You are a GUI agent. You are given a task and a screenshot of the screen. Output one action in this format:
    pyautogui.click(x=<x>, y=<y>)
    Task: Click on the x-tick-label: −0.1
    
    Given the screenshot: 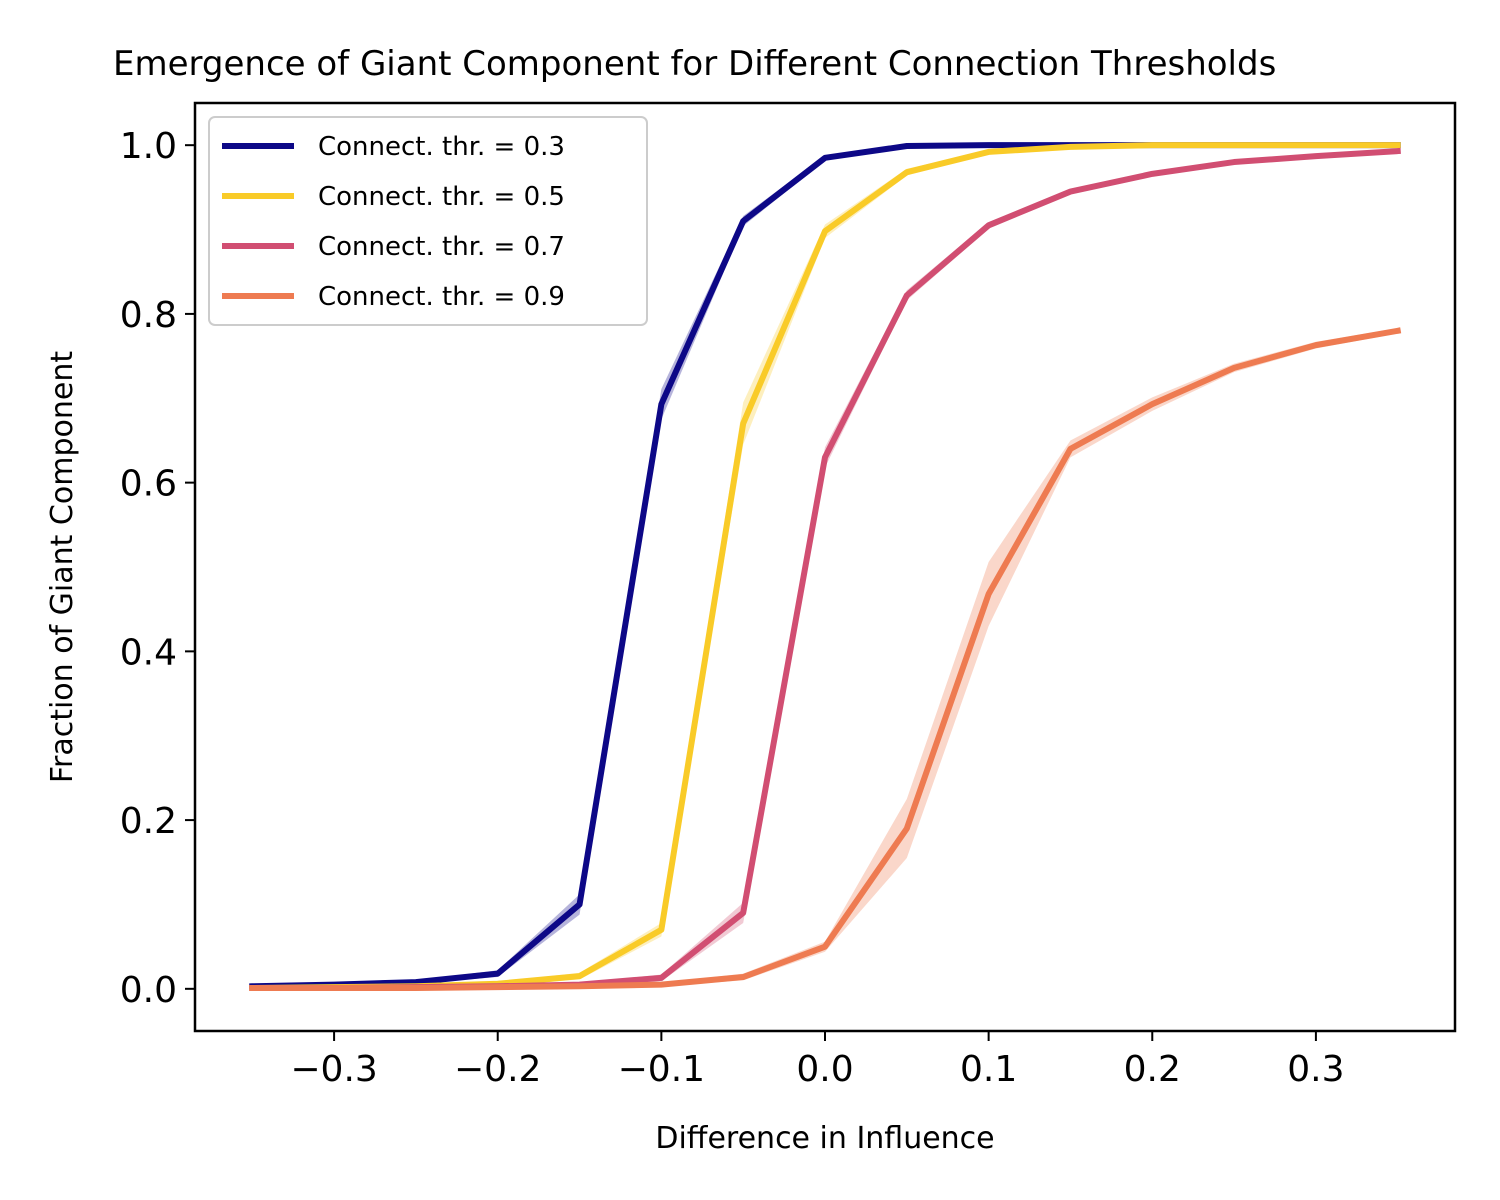 What is the action you would take?
    pyautogui.click(x=661, y=1069)
    